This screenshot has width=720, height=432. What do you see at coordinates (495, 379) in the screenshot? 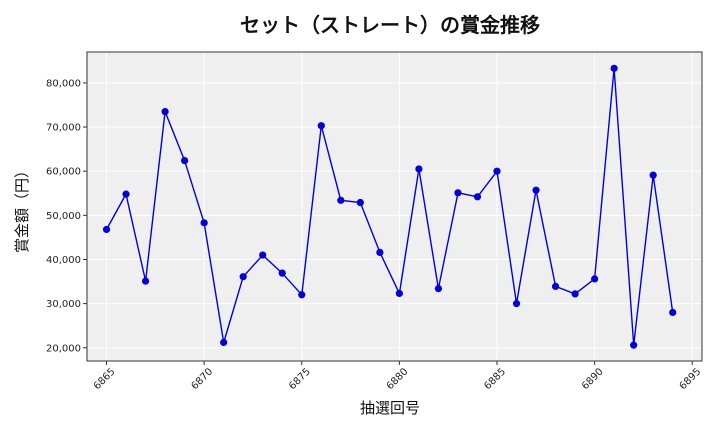
I see `x-tick-label: 6885` at bounding box center [495, 379].